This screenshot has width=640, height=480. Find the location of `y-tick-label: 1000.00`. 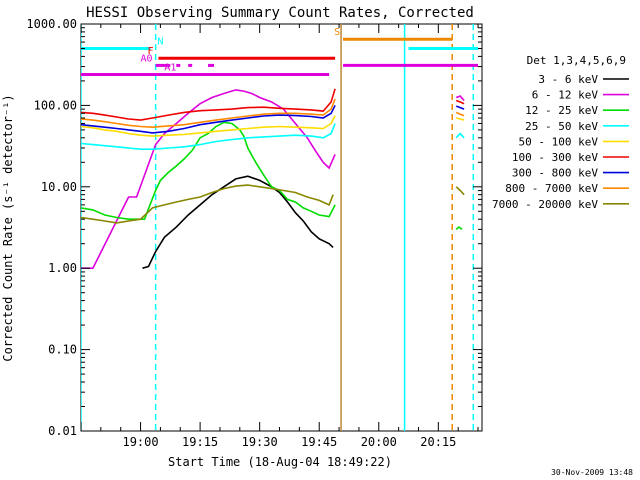

y-tick-label: 1000.00 is located at coordinates (51, 24).